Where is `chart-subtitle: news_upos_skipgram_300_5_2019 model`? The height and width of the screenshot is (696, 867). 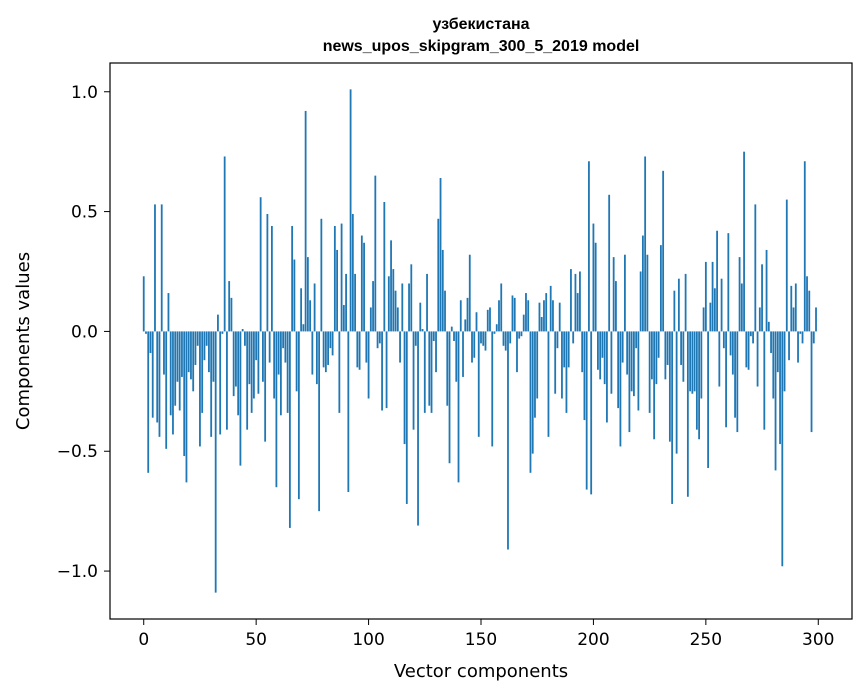
chart-subtitle: news_upos_skipgram_300_5_2019 model is located at coordinates (481, 46).